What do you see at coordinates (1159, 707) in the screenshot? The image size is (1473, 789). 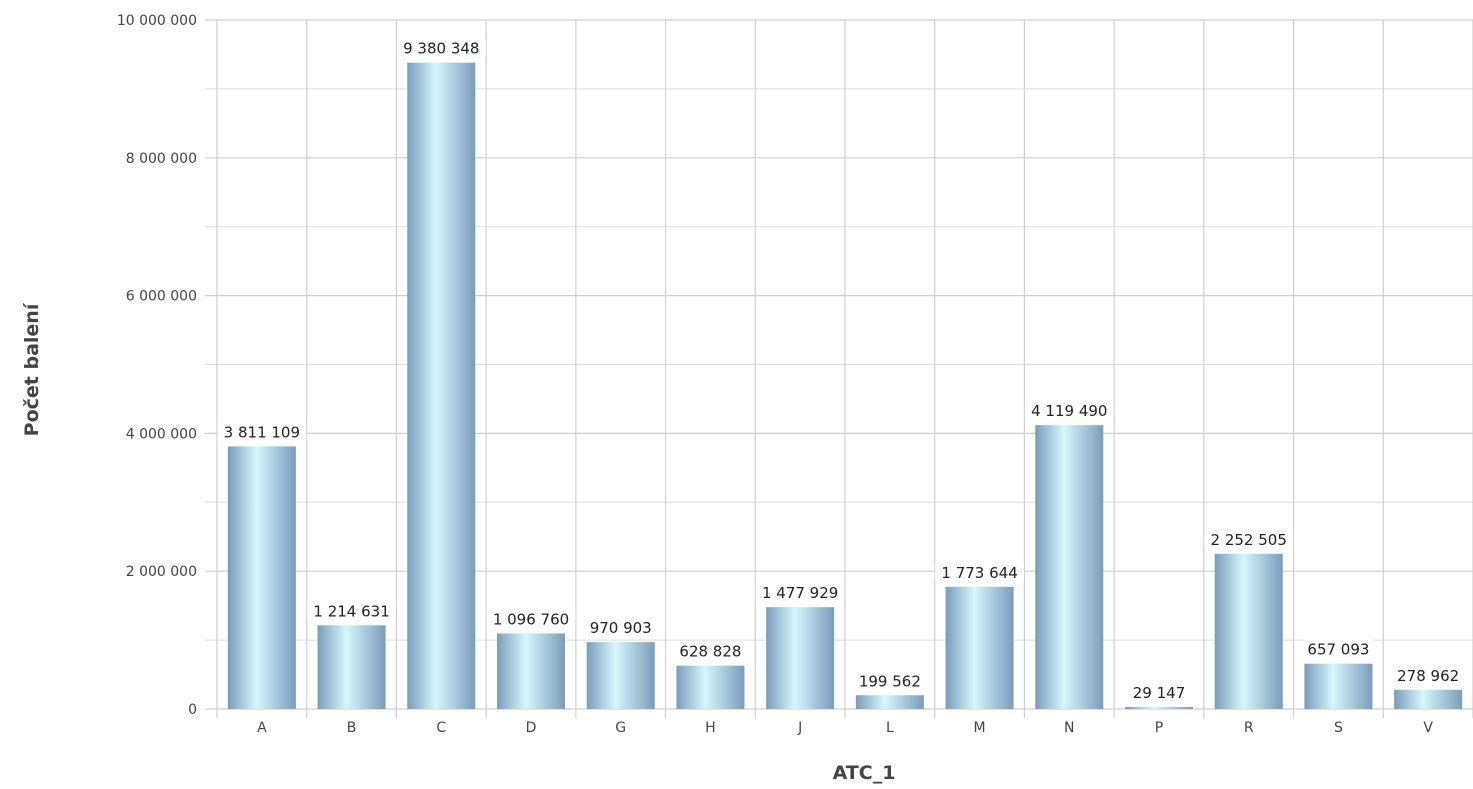 I see `bar-p` at bounding box center [1159, 707].